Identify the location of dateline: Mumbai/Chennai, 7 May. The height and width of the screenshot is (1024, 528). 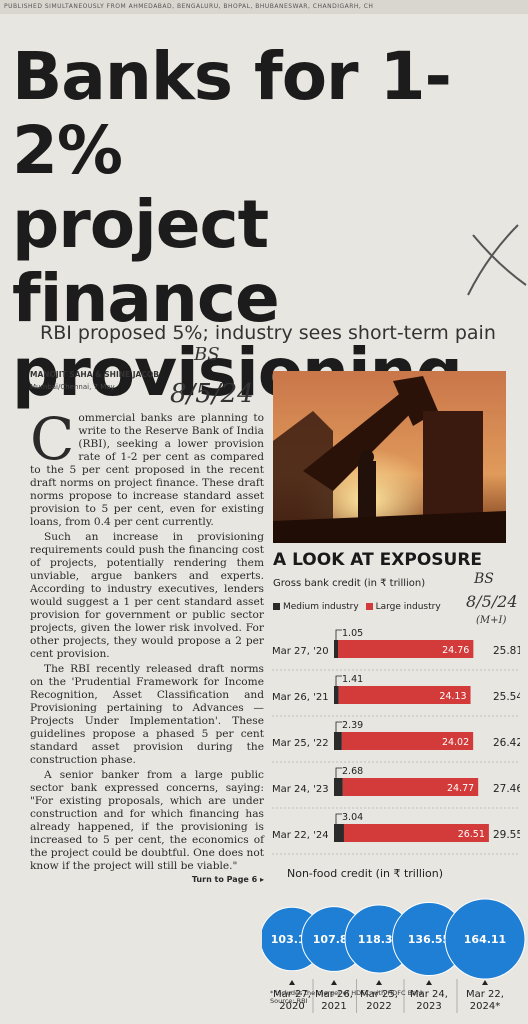
(72, 387).